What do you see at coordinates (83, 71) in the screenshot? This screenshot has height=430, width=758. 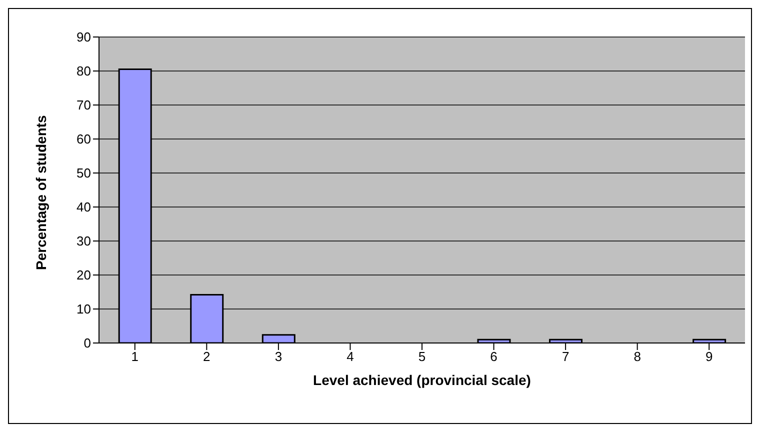 I see `y-tick-label: 80` at bounding box center [83, 71].